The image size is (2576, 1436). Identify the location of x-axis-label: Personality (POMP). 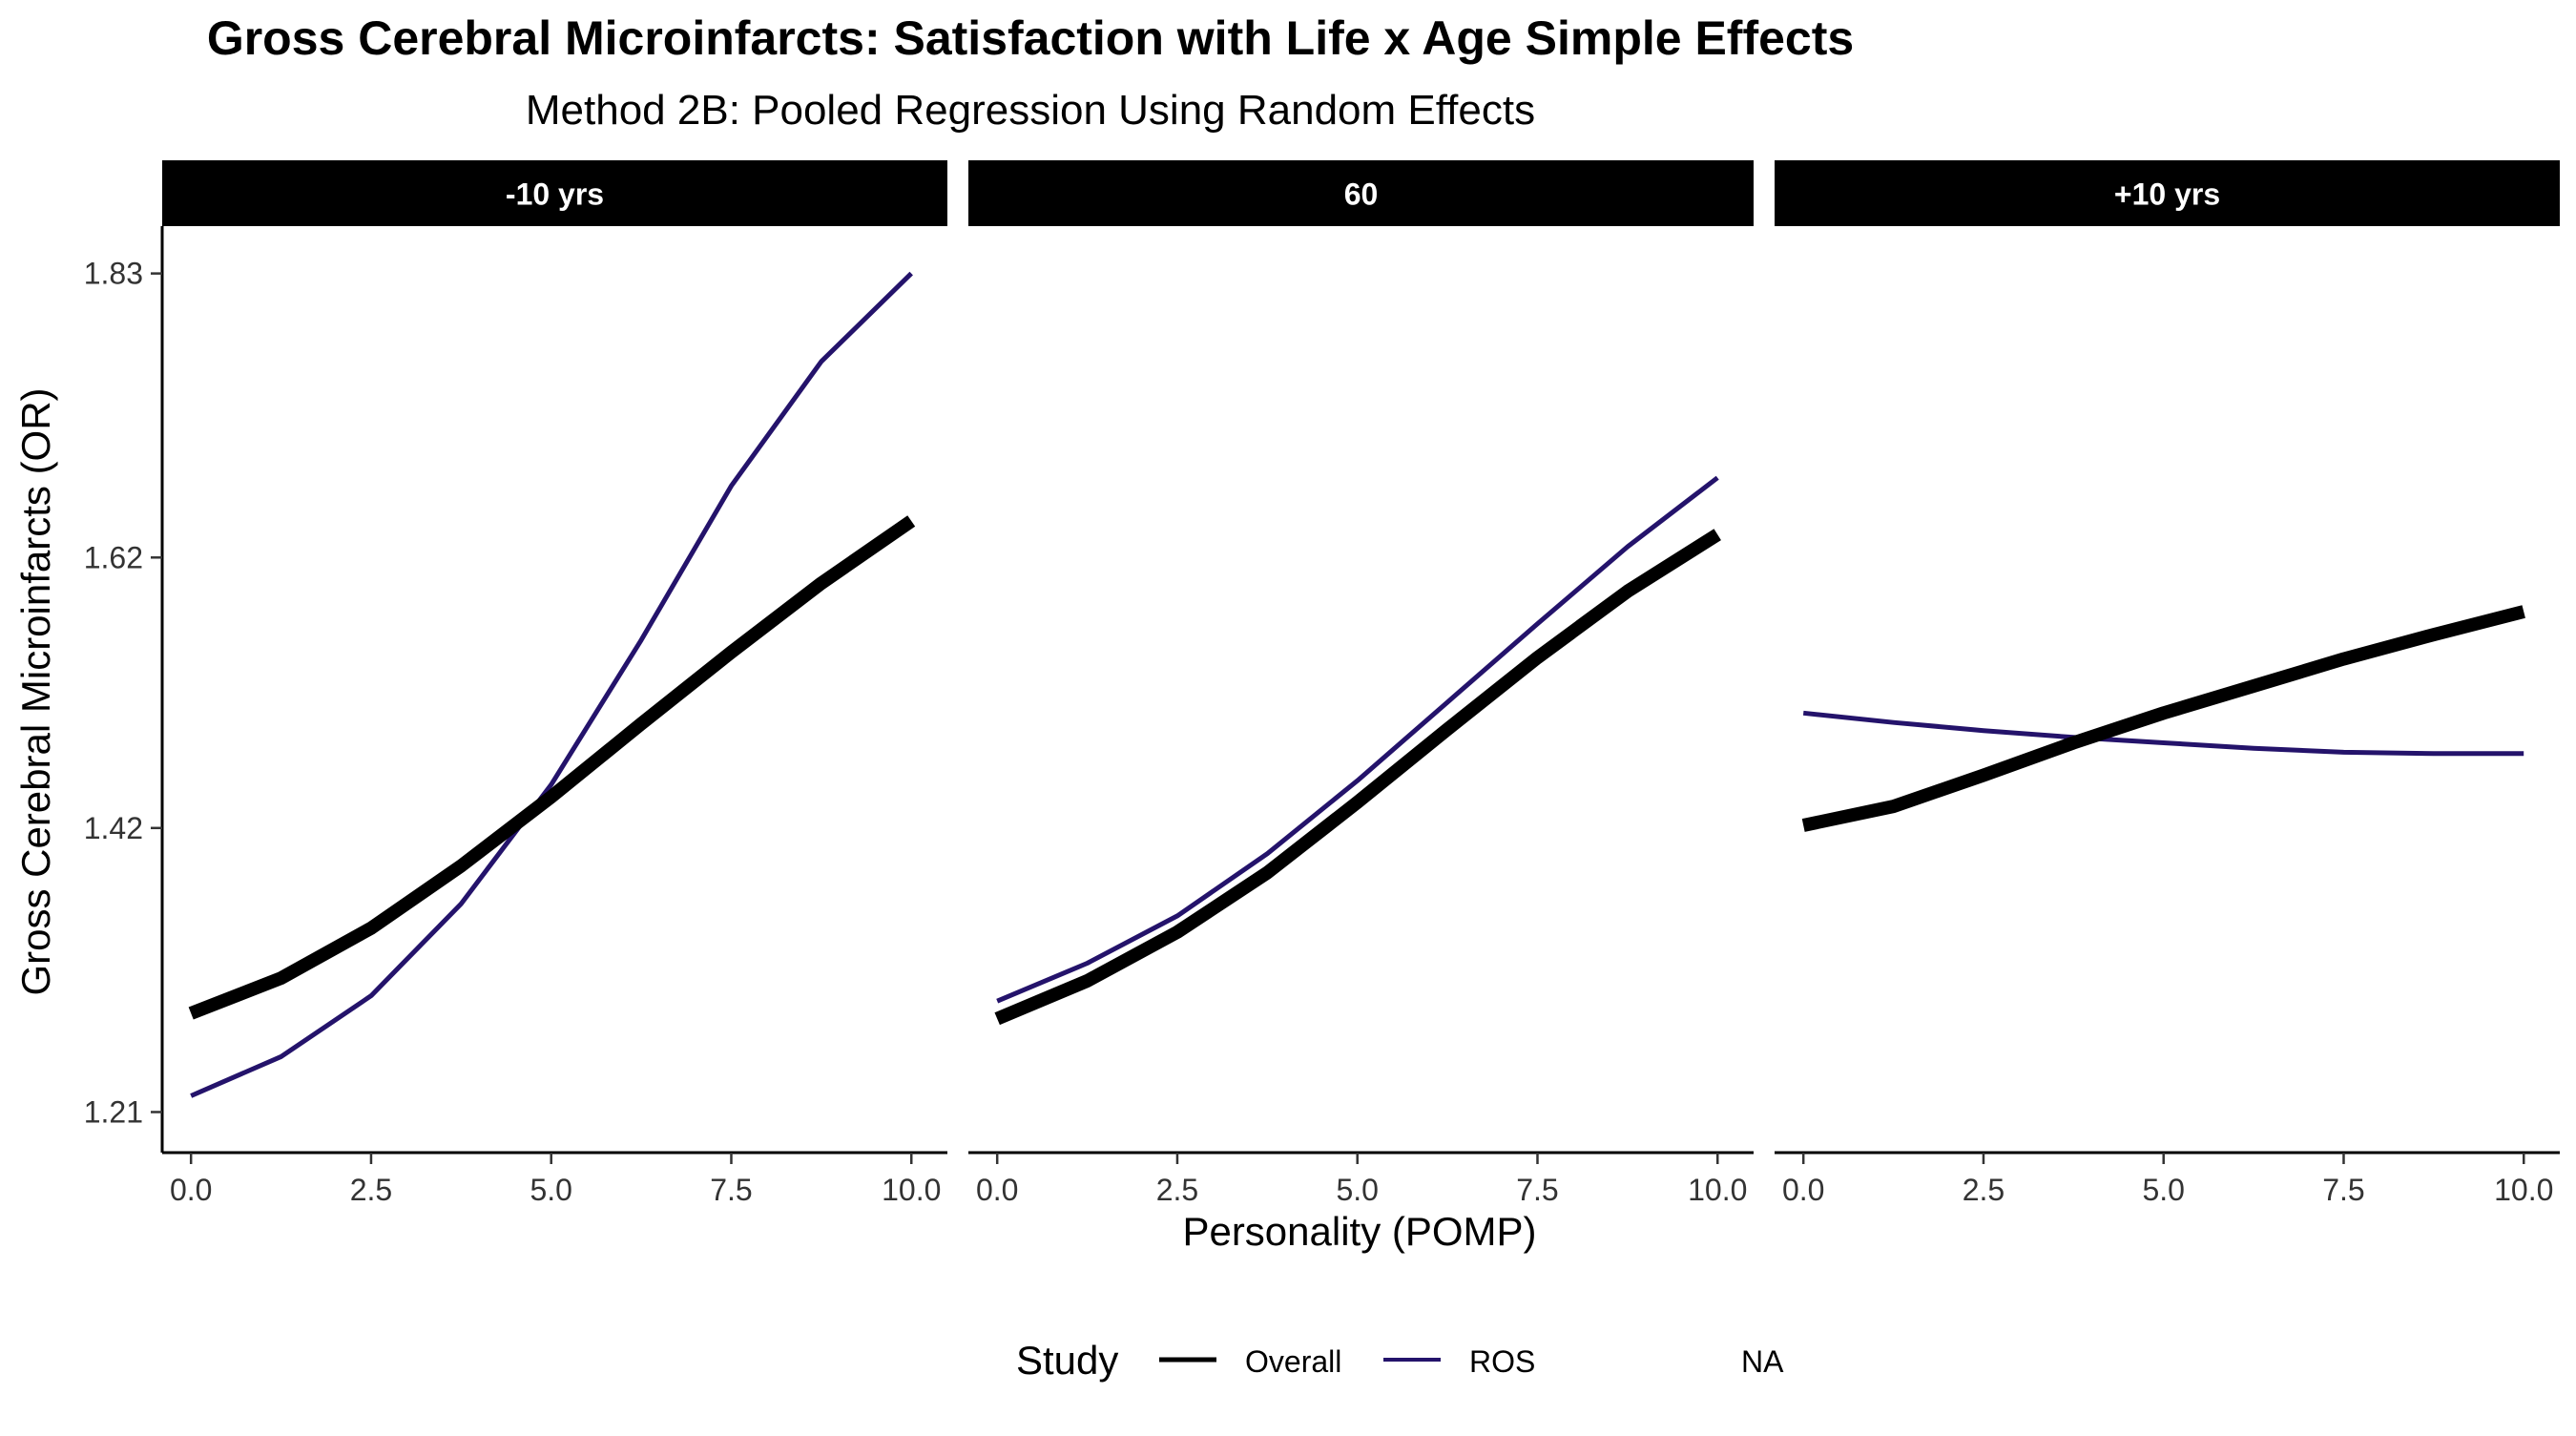
(1359, 1231).